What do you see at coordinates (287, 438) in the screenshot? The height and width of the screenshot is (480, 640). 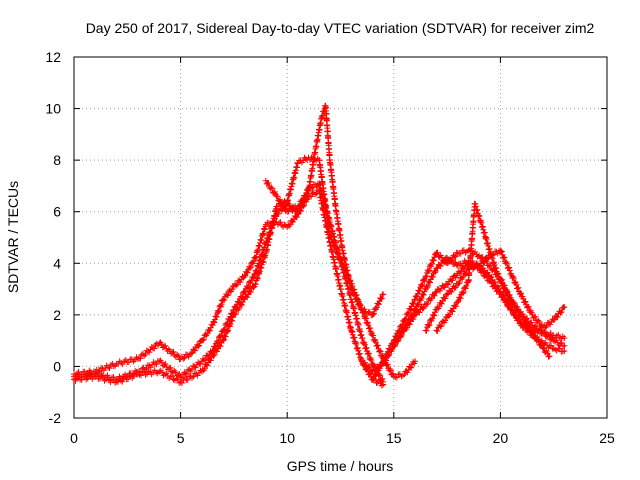 I see `x-tick-label: 10` at bounding box center [287, 438].